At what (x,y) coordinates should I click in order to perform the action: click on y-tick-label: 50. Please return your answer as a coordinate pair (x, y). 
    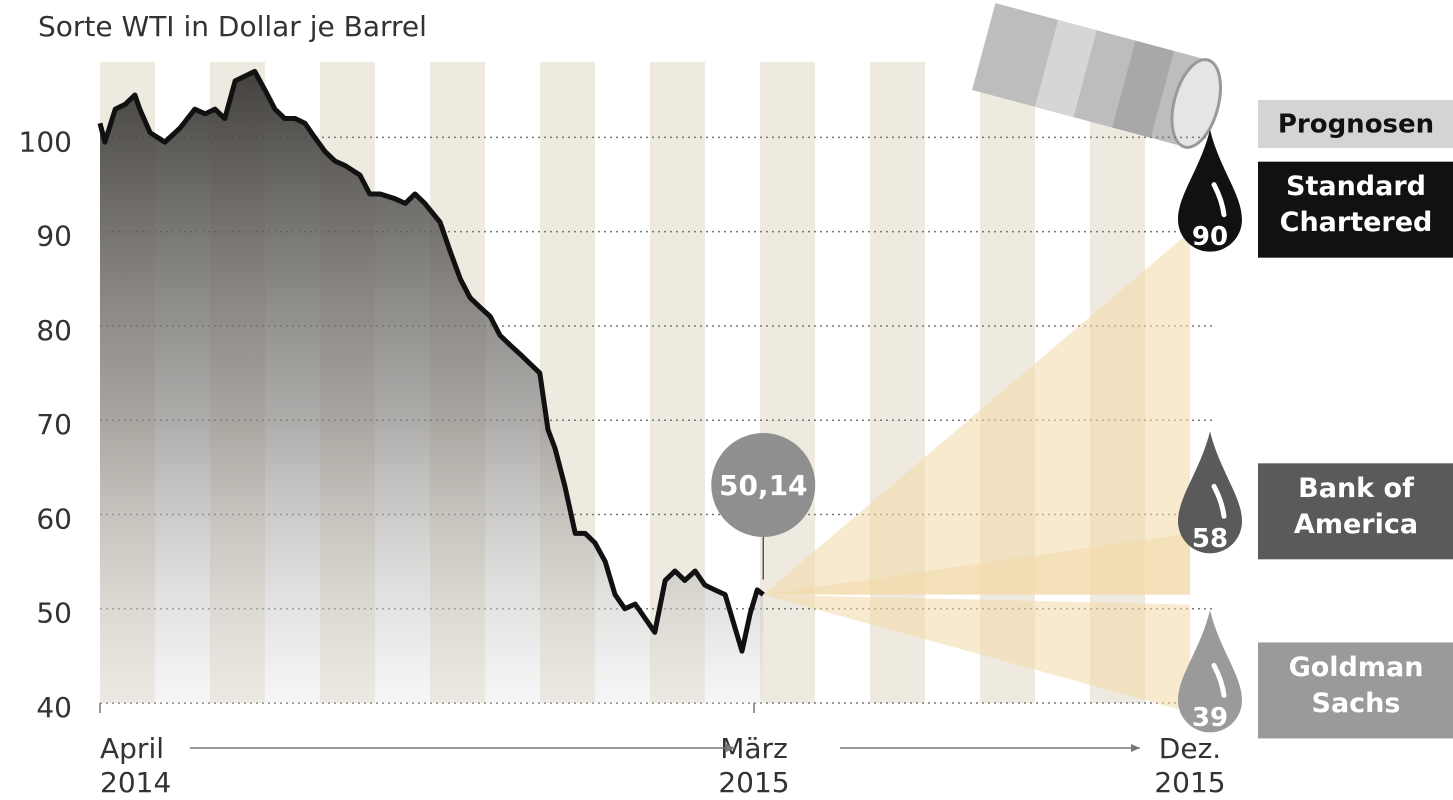
    Looking at the image, I should click on (54, 613).